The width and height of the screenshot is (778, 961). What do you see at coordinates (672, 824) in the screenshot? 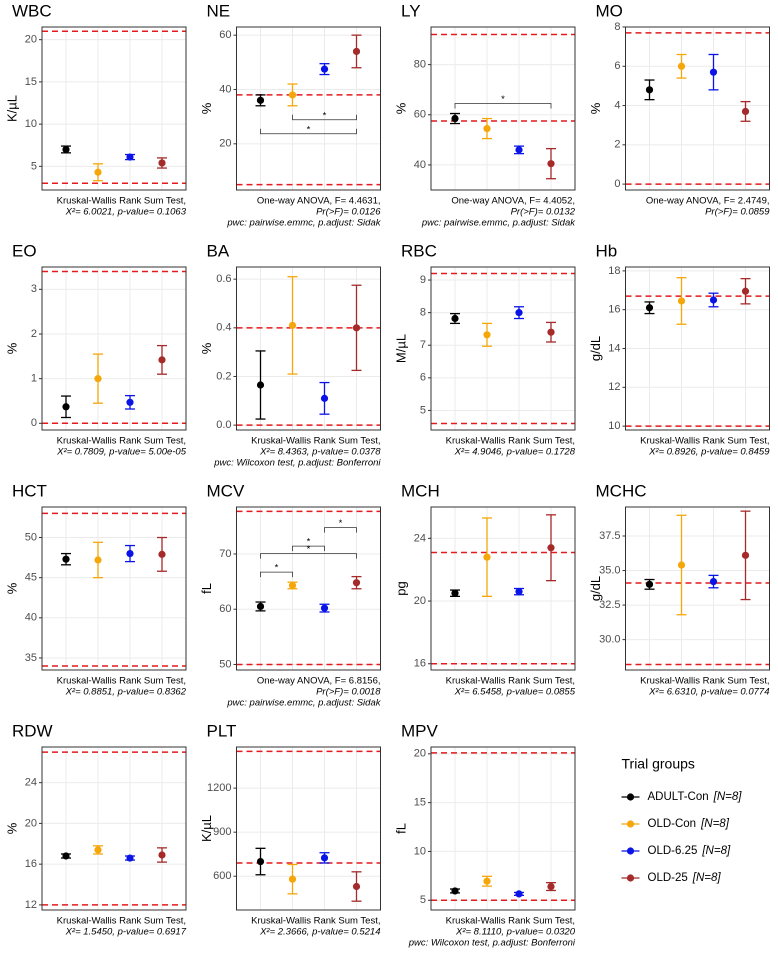
I see `legend-name: OLD-Con` at bounding box center [672, 824].